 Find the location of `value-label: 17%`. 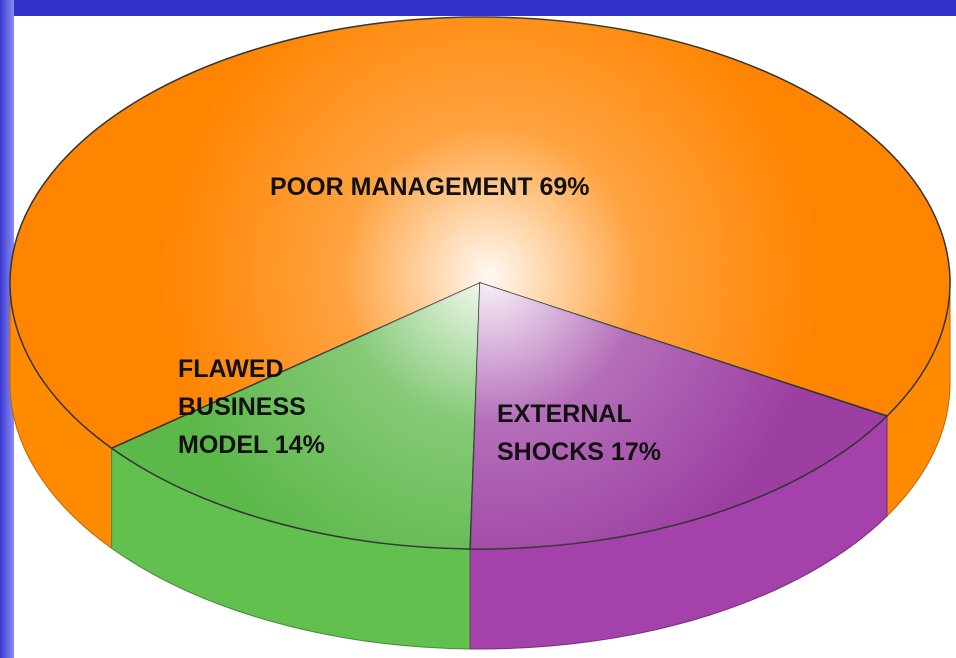

value-label: 17% is located at coordinates (635, 452).